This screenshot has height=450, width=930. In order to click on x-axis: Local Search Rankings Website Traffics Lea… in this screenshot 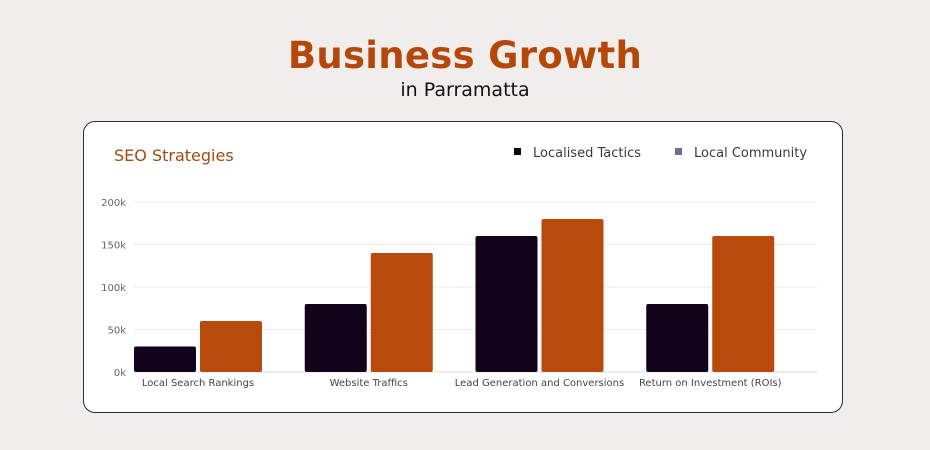, I will do `click(462, 383)`.